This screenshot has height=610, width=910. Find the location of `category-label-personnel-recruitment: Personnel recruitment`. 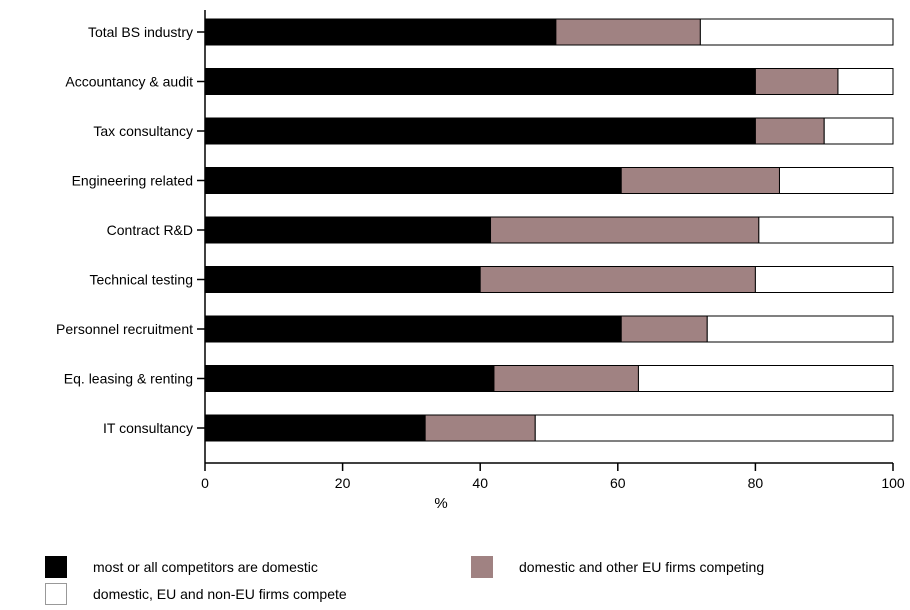

category-label-personnel-recruitment: Personnel recruitment is located at coordinates (124, 329).